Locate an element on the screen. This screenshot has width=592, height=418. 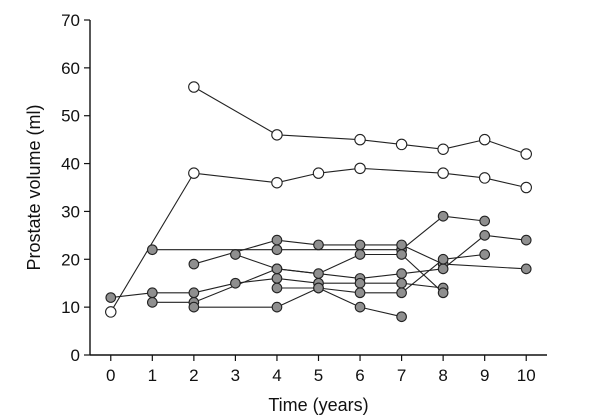
y-tick-label: 0 is located at coordinates (75, 355).